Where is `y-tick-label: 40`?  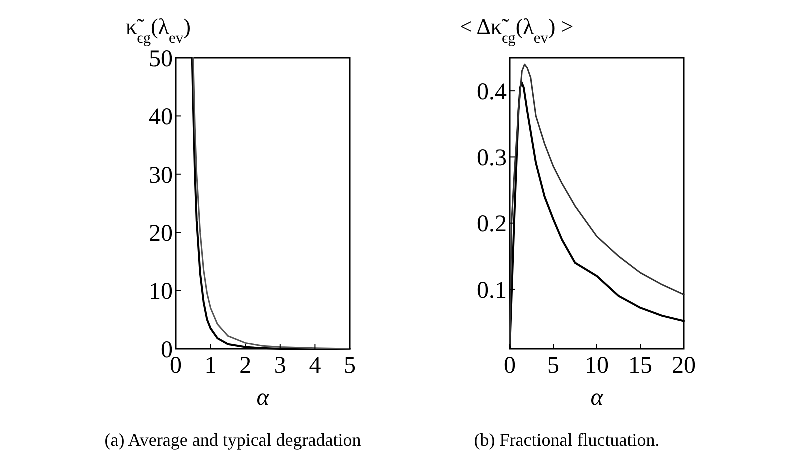 y-tick-label: 40 is located at coordinates (161, 117).